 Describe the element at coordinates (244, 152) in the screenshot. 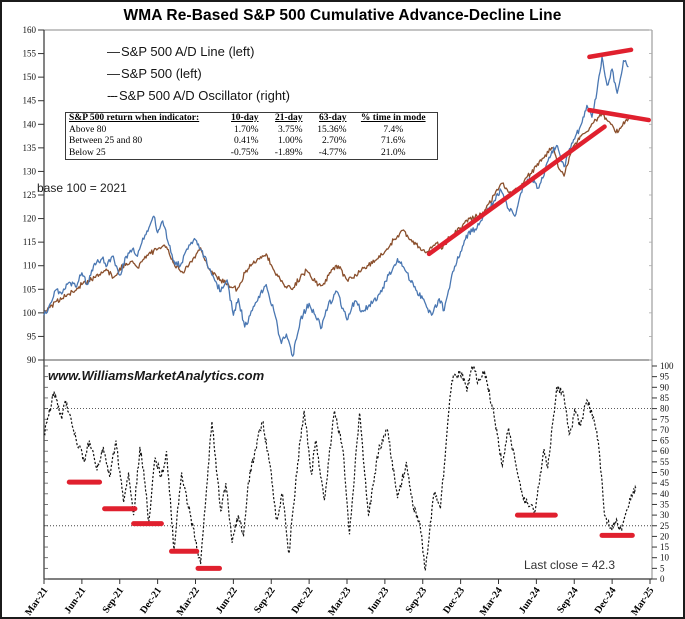

I see `stats-cell: -0.75%` at that location.